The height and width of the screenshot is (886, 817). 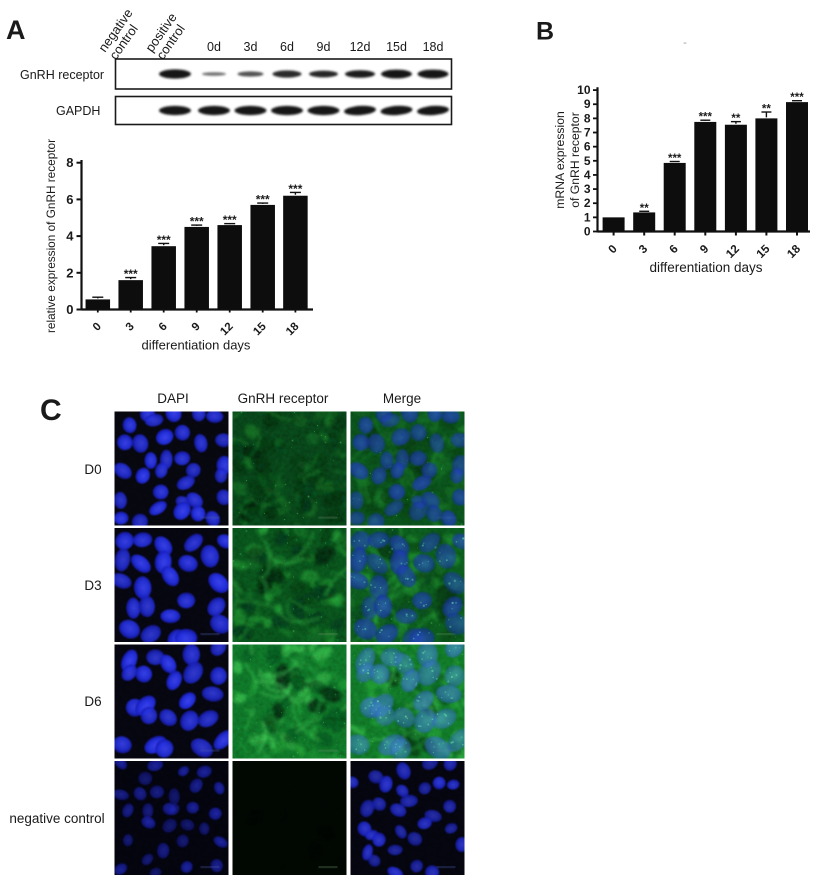 I want to click on svg-text: 9, so click(x=587, y=104).